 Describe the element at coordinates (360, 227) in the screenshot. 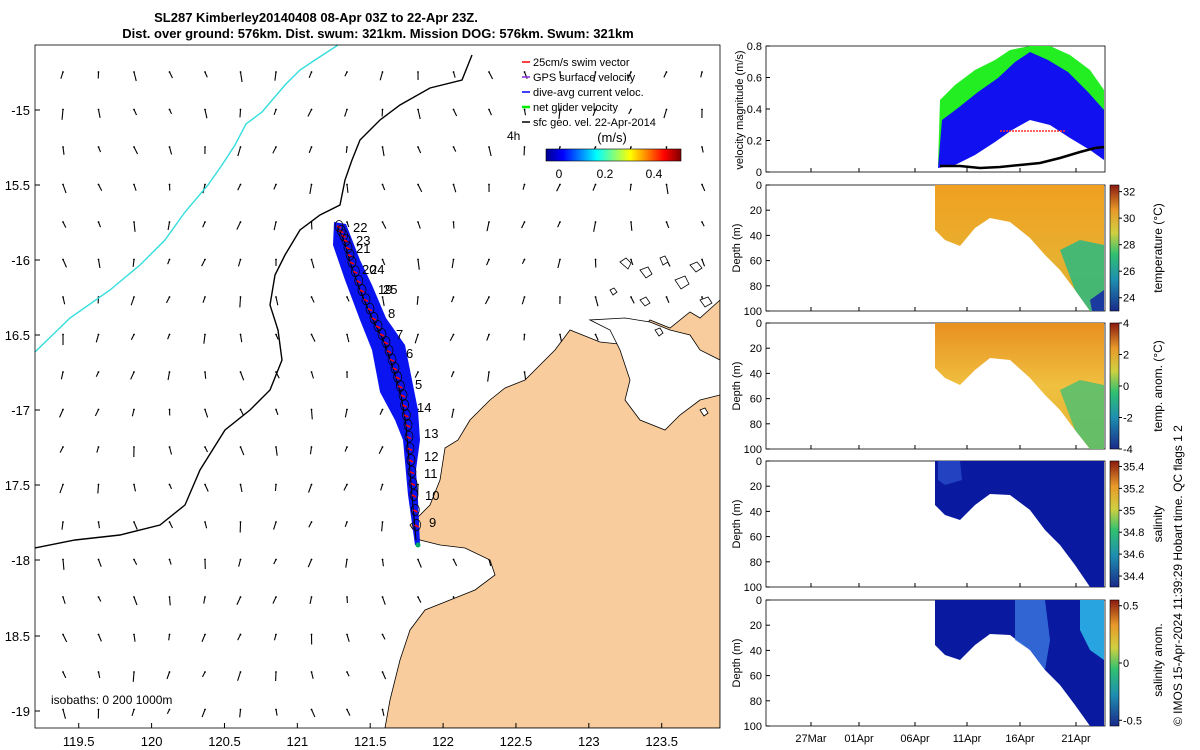

I see `track-day-label: 22` at that location.